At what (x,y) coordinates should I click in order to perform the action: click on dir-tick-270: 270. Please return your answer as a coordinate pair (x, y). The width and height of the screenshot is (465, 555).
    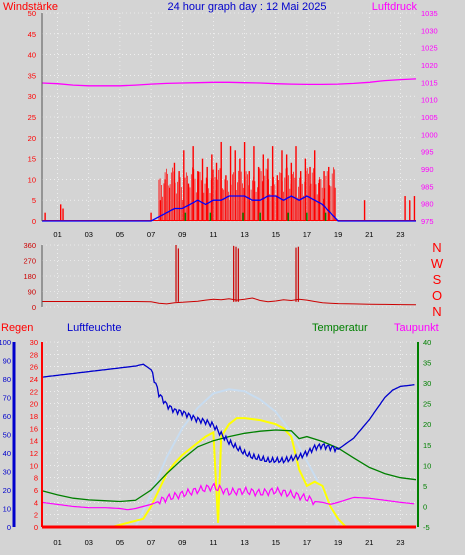
    Looking at the image, I should click on (29, 261).